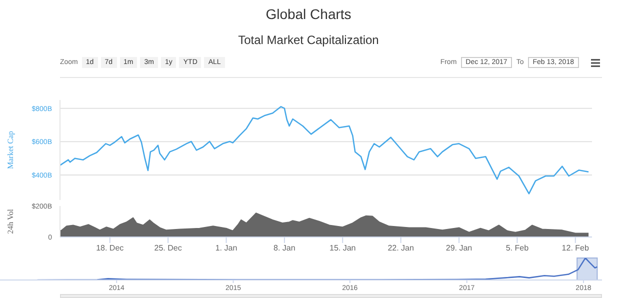 This screenshot has width=617, height=298. I want to click on x-tick-label: 15. Jan, so click(343, 248).